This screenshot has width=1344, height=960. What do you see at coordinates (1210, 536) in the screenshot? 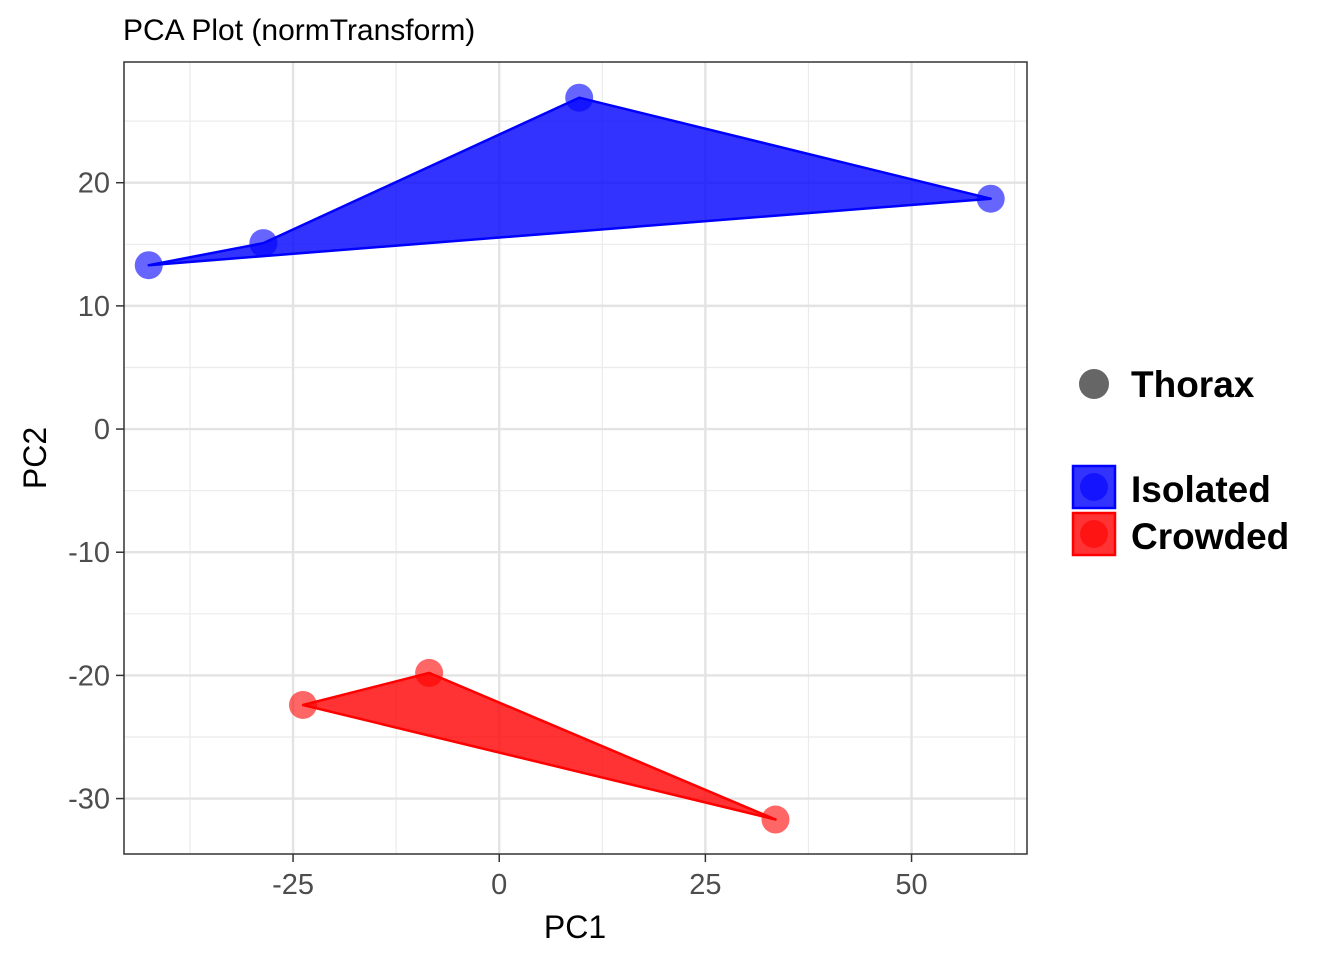
I see `legend-label-crowded: Crowded` at bounding box center [1210, 536].